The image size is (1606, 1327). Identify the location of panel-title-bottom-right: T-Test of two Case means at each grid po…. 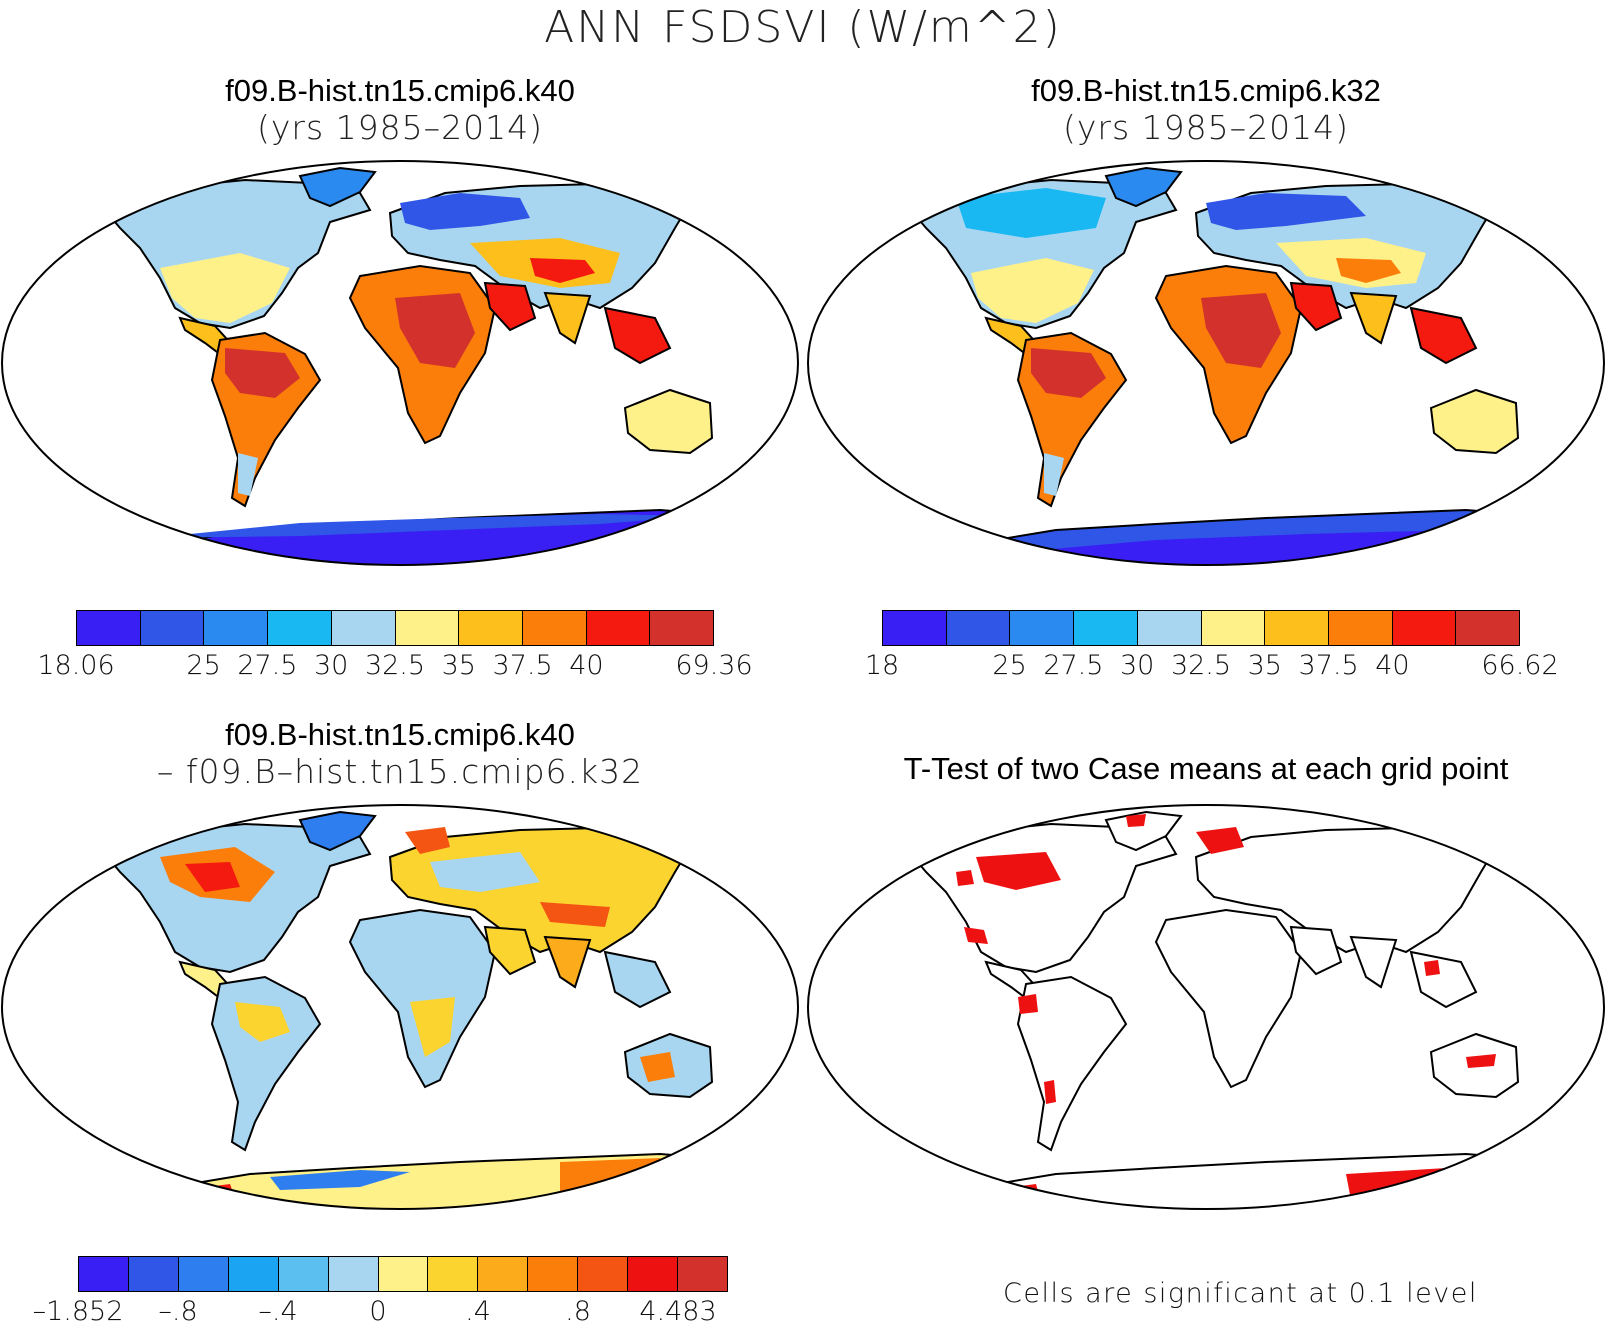
(1206, 769).